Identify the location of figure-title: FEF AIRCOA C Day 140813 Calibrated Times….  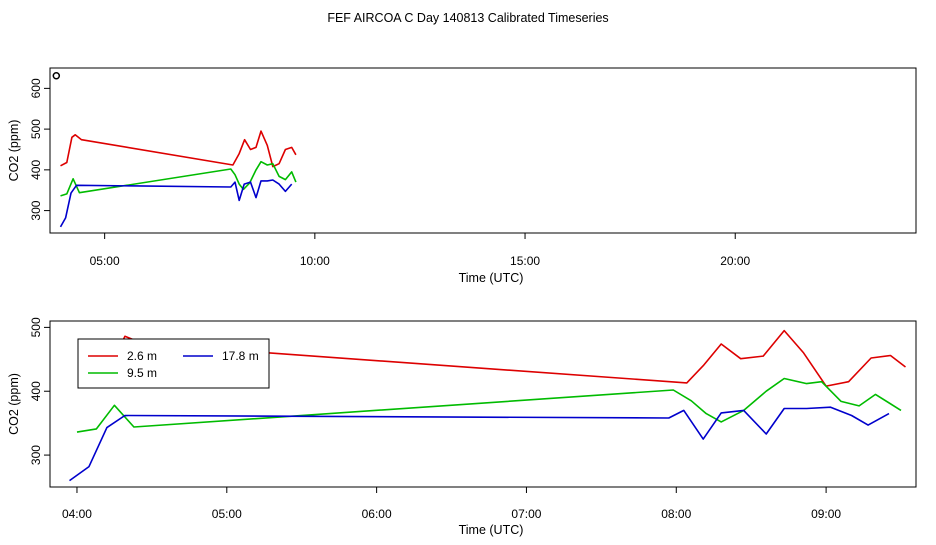
(467, 18).